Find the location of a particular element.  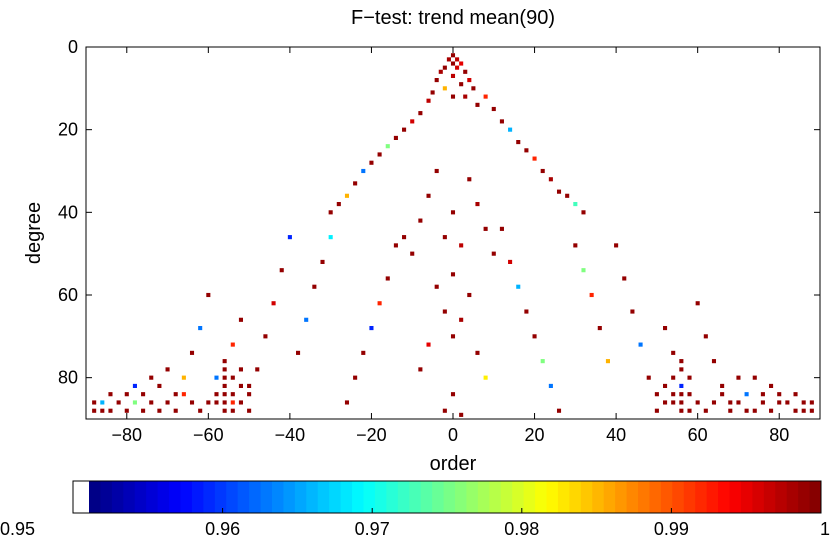

x-tick-label: −40 is located at coordinates (290, 435).